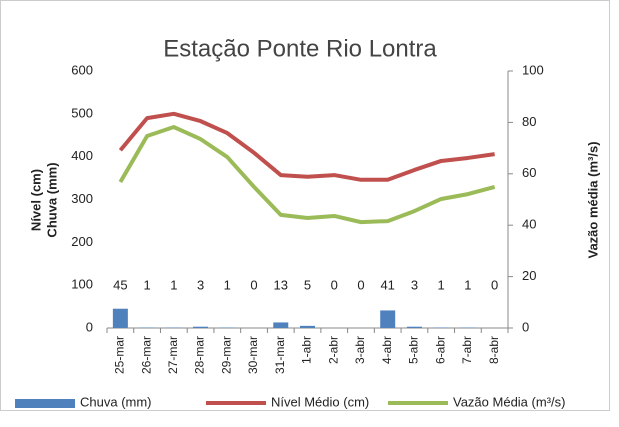 Image resolution: width=619 pixels, height=427 pixels. Describe the element at coordinates (592, 199) in the screenshot. I see `y2-axis-label: Vazão média (m³/s)` at that location.